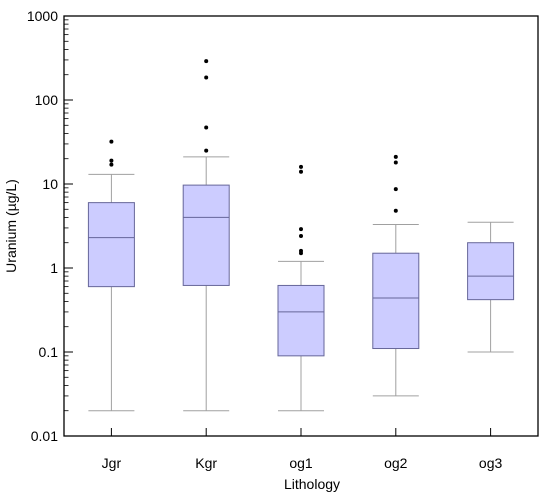  What do you see at coordinates (312, 484) in the screenshot?
I see `x-axis-label: Lithology` at bounding box center [312, 484].